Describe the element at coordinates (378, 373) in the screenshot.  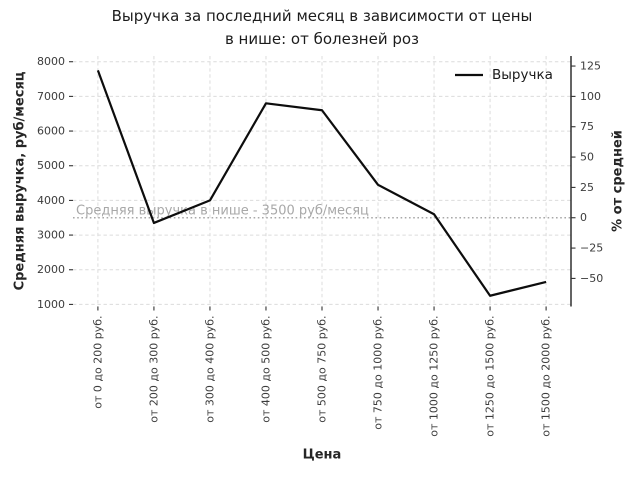
I see `x-axis-tick-label: от 750 до 1000 руб.` at that location.